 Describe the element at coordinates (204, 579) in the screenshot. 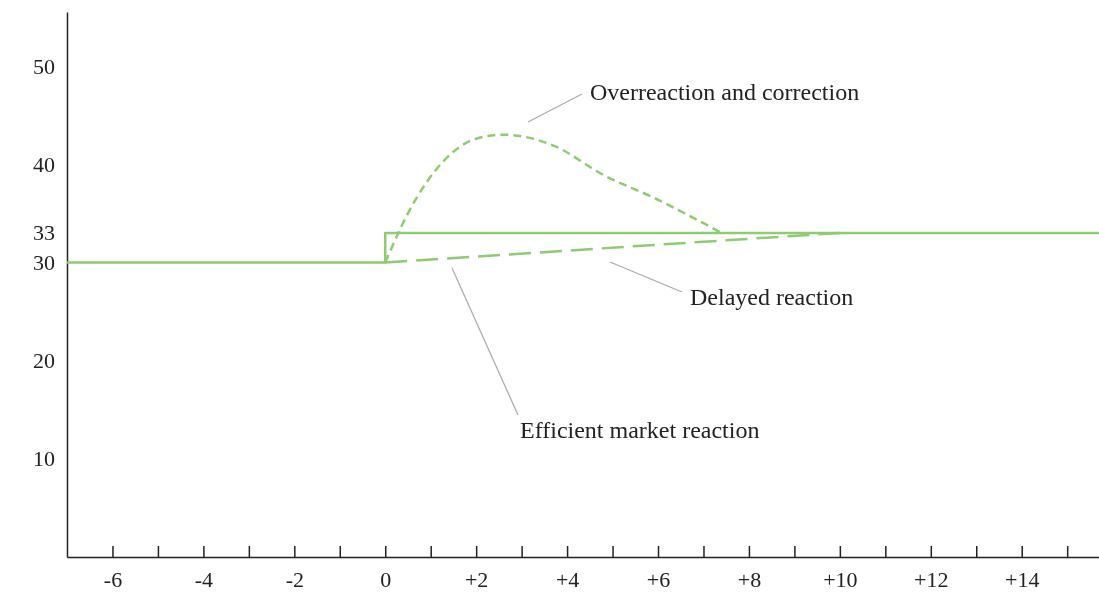

I see `x-tick-label: -4` at that location.